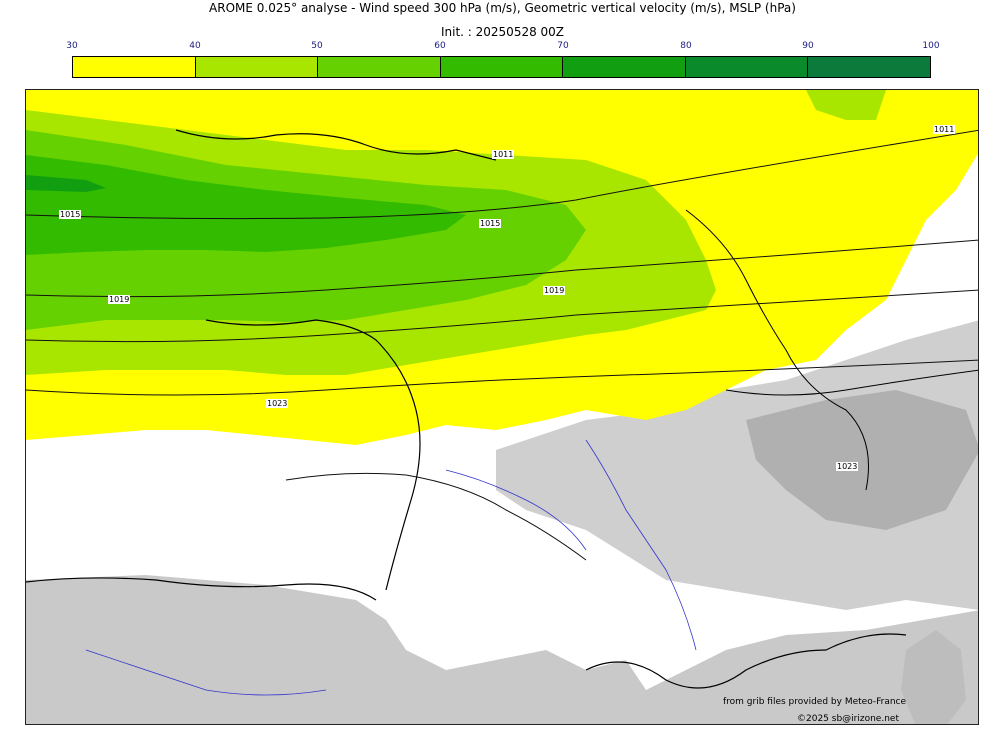 The width and height of the screenshot is (1005, 738). What do you see at coordinates (686, 46) in the screenshot?
I see `colorbar-tick: 80` at bounding box center [686, 46].